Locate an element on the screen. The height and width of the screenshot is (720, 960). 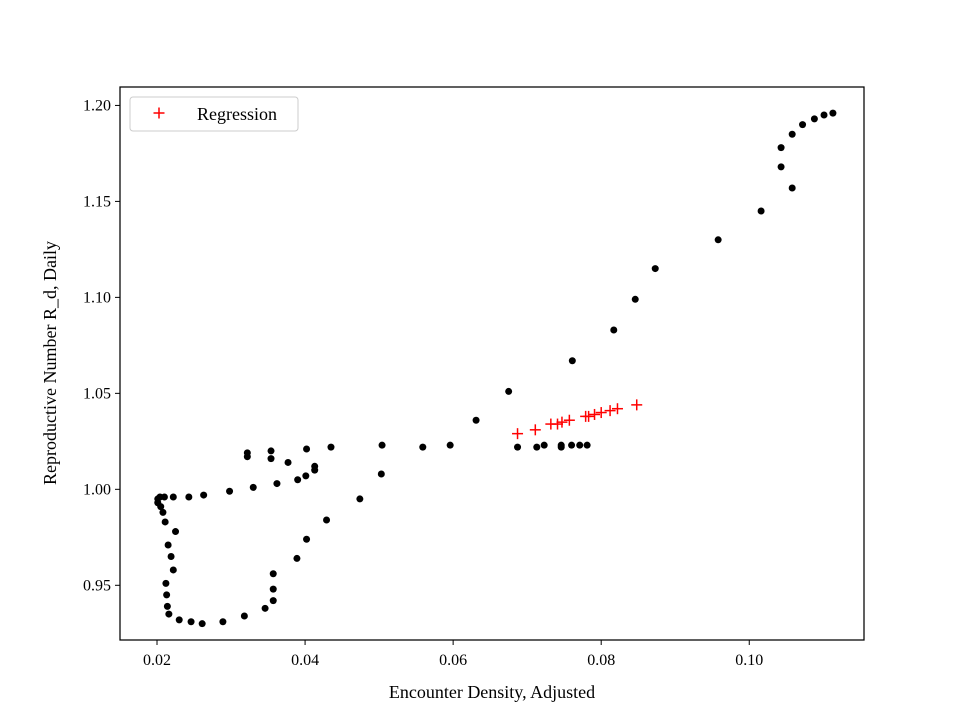
y-tick-label: 1.05 is located at coordinates (97, 393).